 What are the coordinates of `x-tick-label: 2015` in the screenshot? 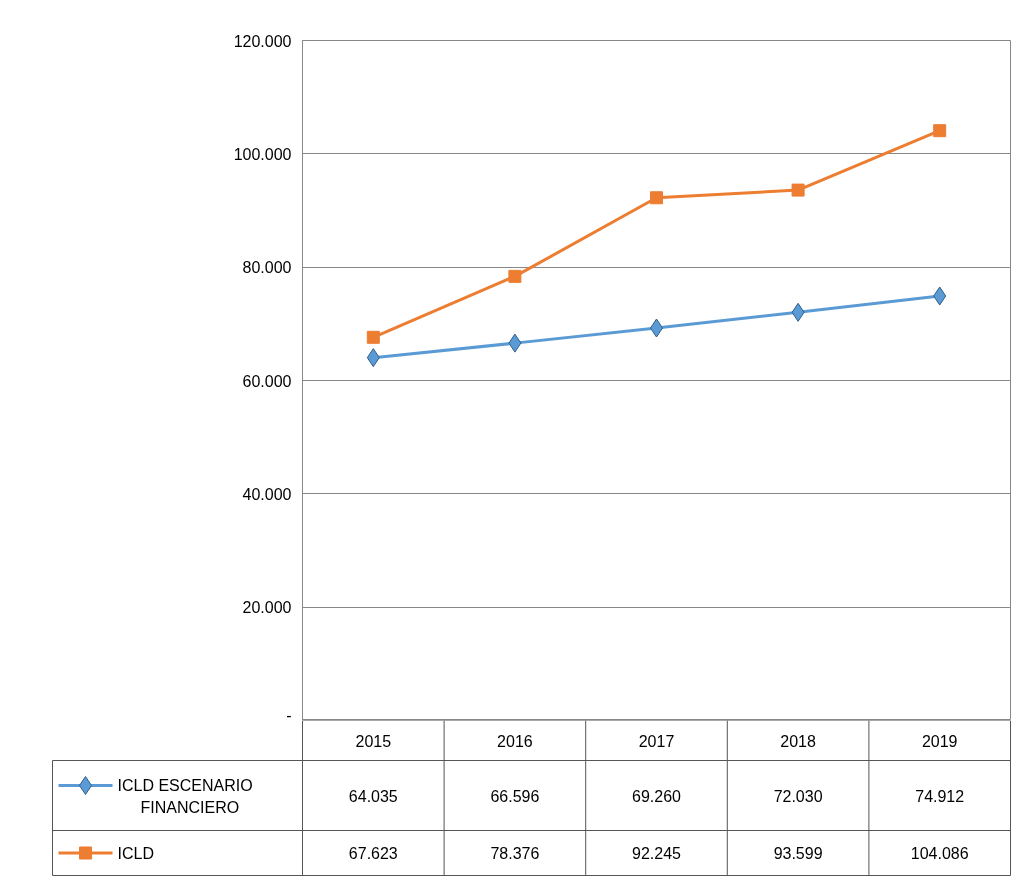 It's located at (373, 741).